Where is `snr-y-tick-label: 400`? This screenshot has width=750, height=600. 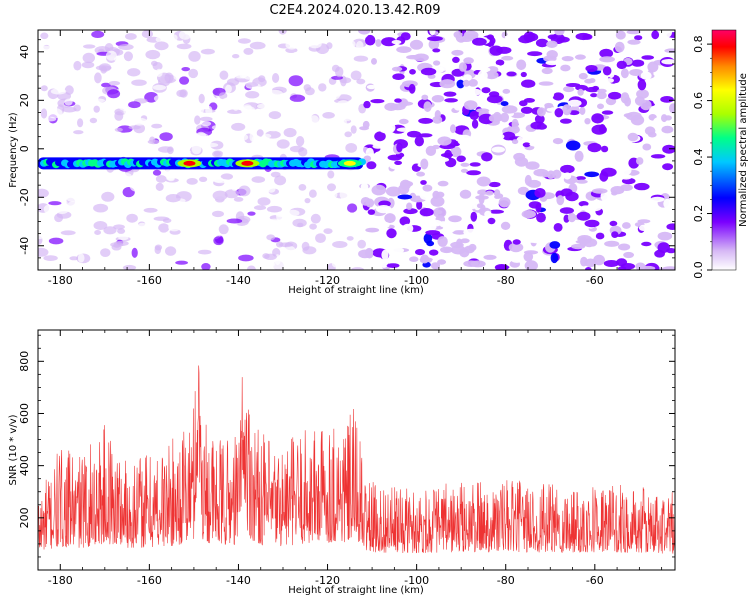
snr-y-tick-label: 400 is located at coordinates (24, 465).